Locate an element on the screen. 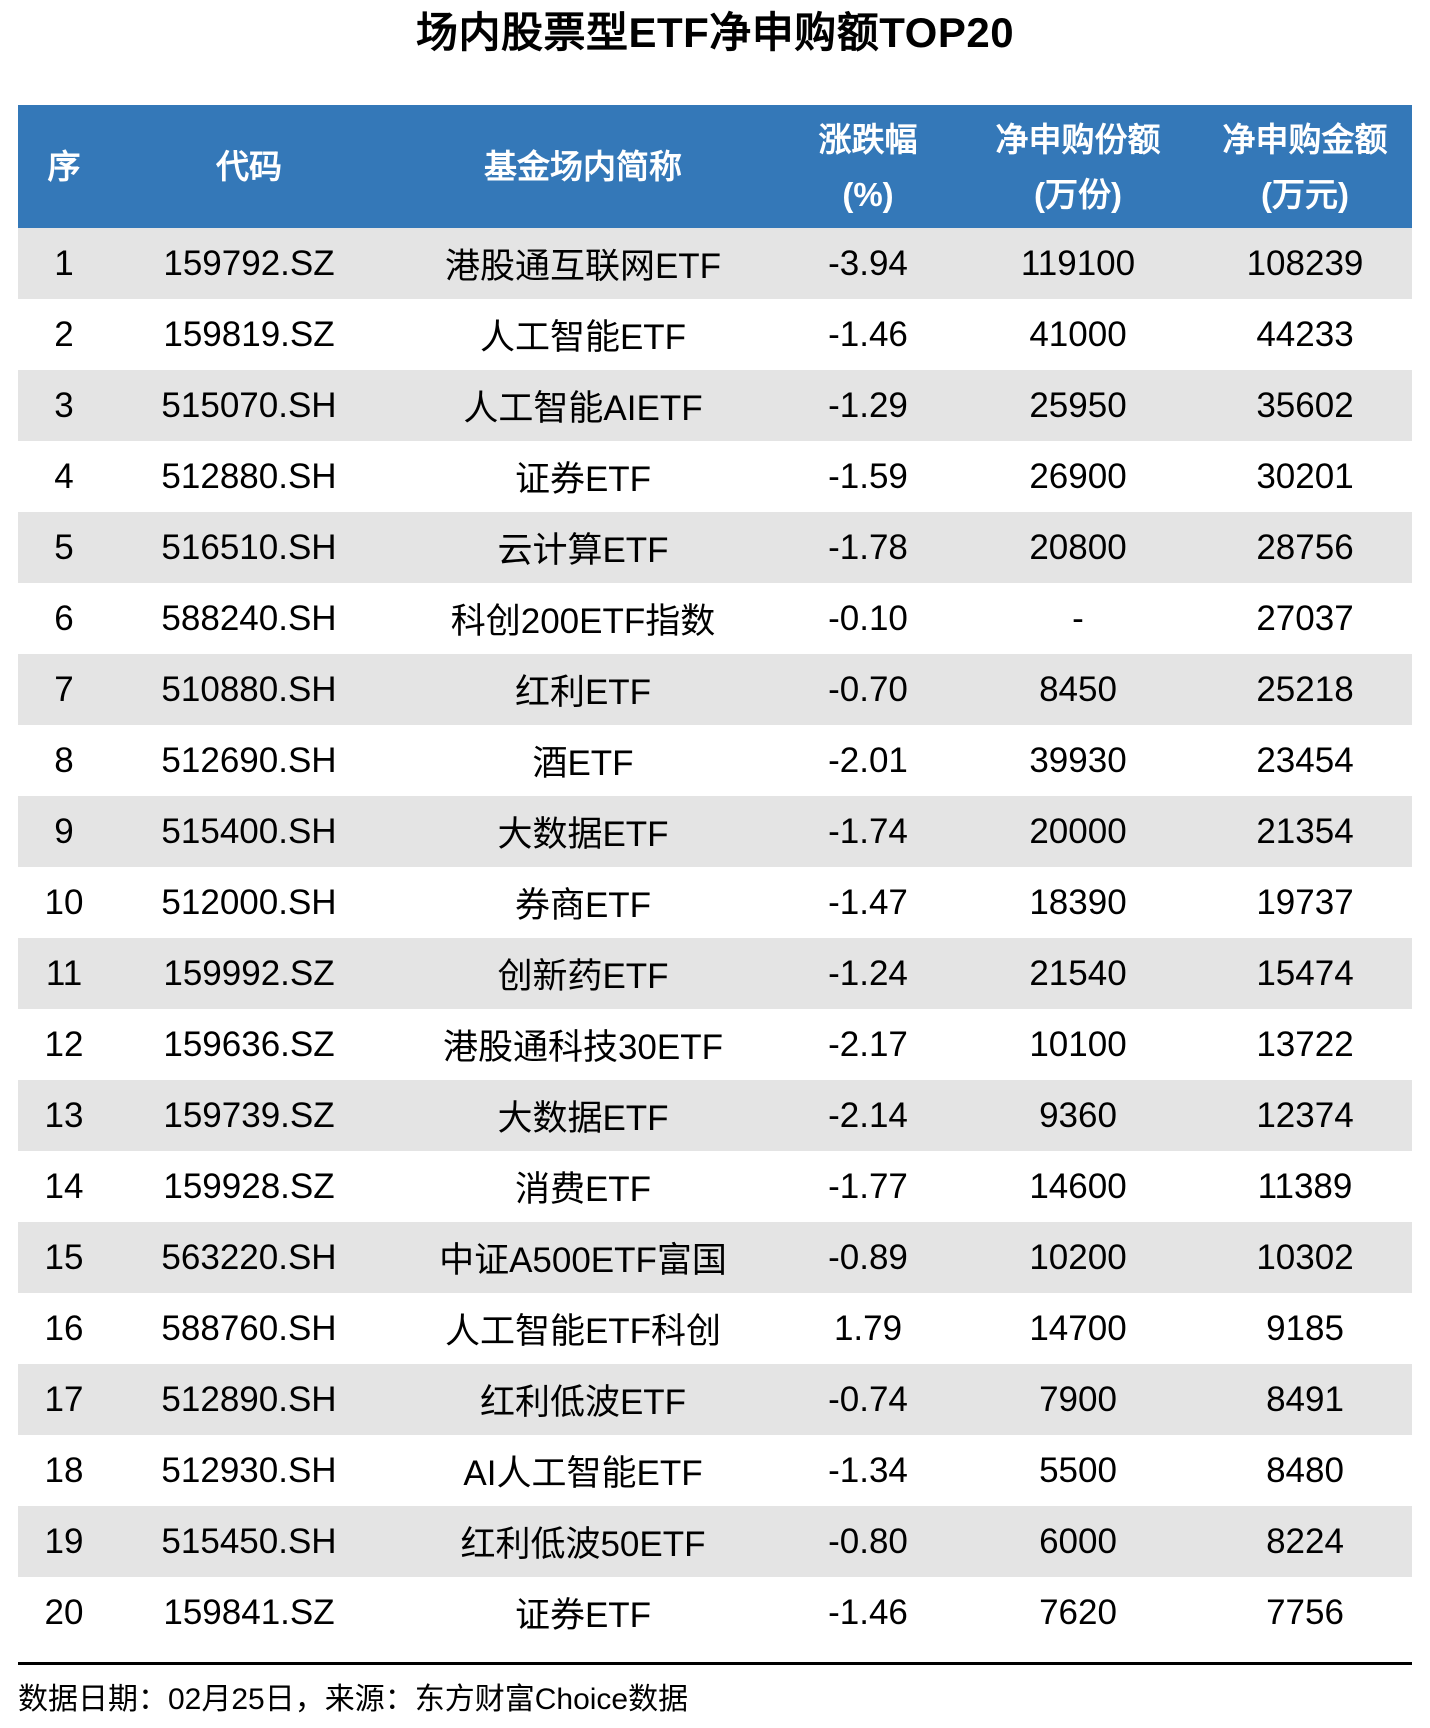 The width and height of the screenshot is (1430, 1728). cell-change: -0.10 is located at coordinates (868, 618).